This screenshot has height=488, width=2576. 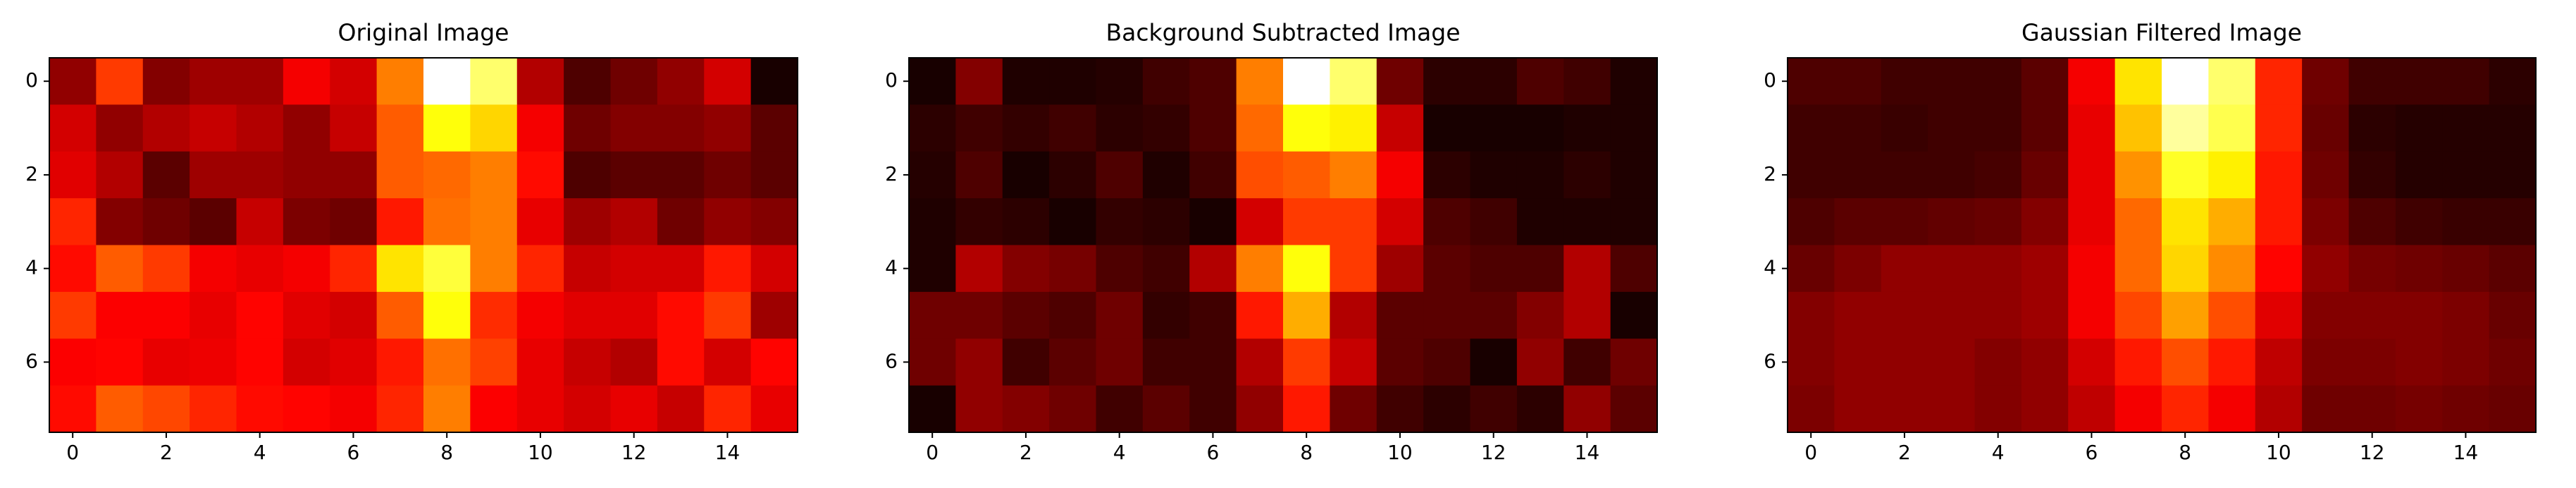 What do you see at coordinates (1587, 452) in the screenshot?
I see `x-tick-label: 14` at bounding box center [1587, 452].